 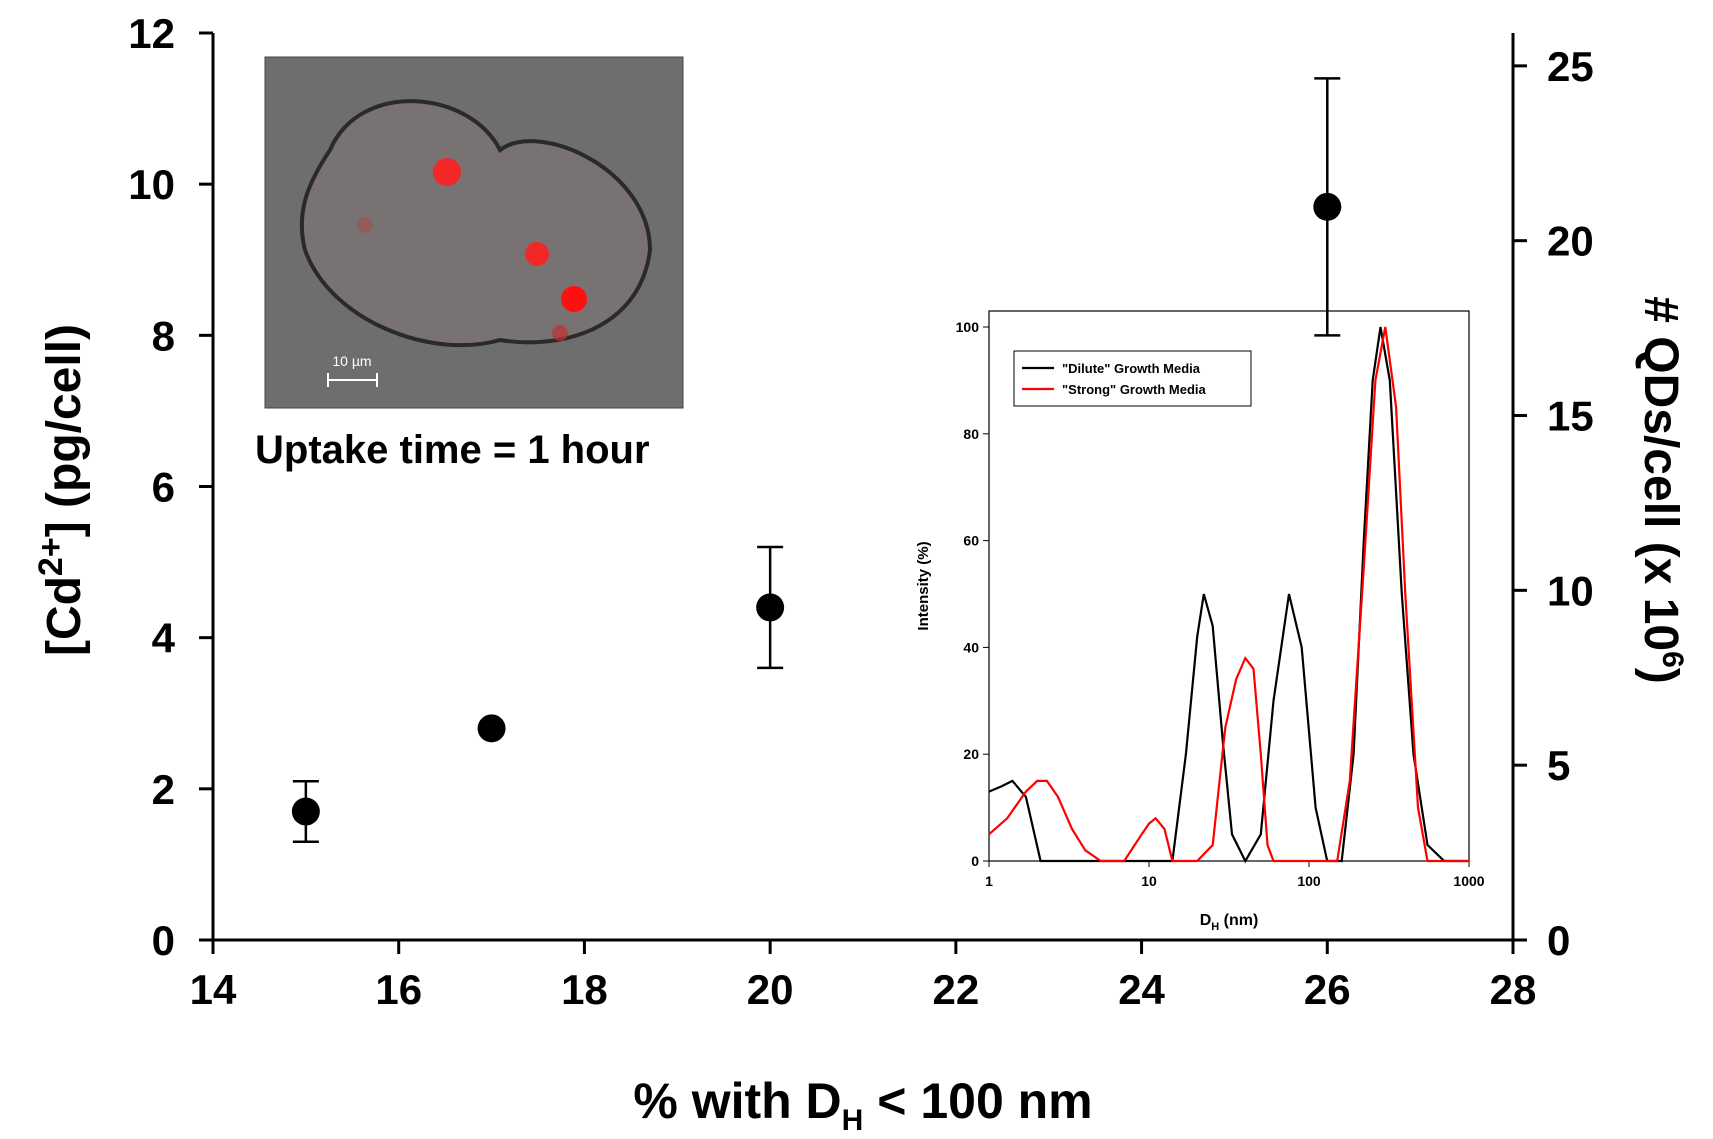 What do you see at coordinates (971, 647) in the screenshot?
I see `inset-y-tick-label: 40` at bounding box center [971, 647].